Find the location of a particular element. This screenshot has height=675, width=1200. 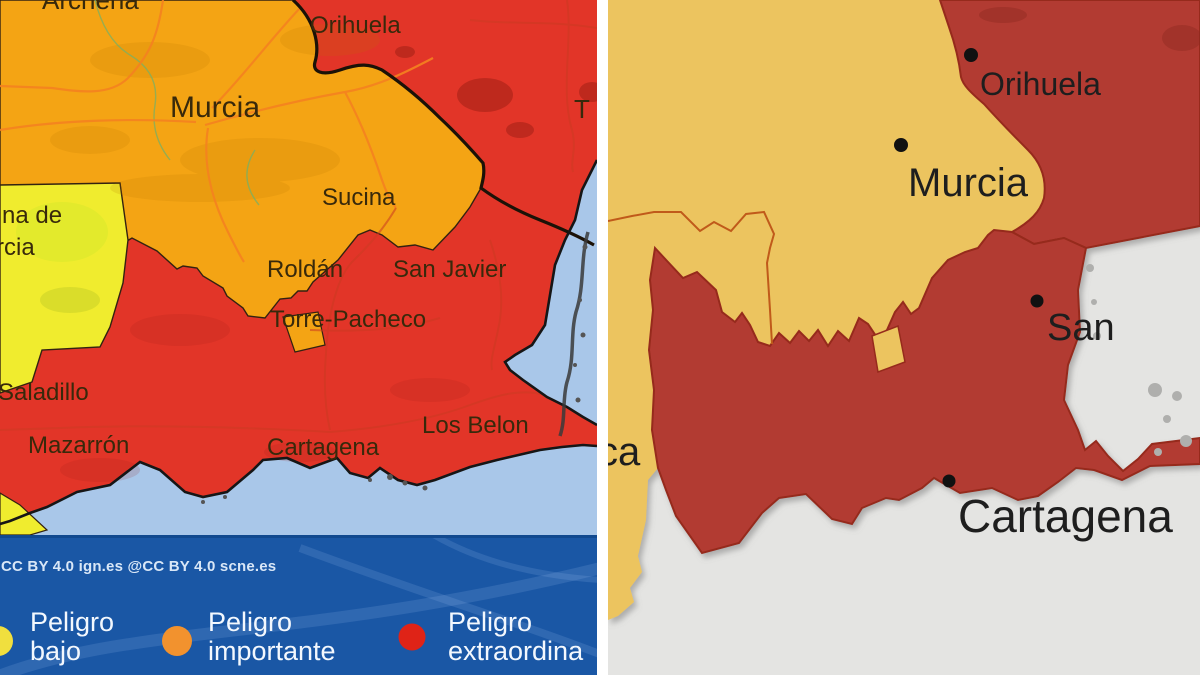

legend-dot-extraordinary is located at coordinates (412, 637).